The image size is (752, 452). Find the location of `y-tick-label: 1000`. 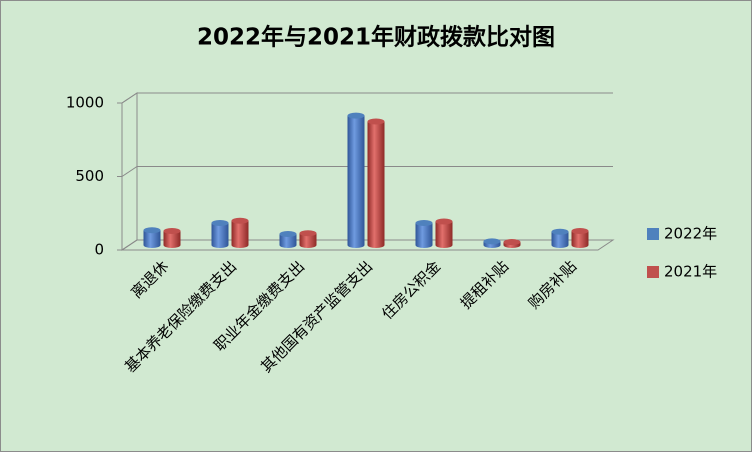

y-tick-label: 1000 is located at coordinates (85, 103).